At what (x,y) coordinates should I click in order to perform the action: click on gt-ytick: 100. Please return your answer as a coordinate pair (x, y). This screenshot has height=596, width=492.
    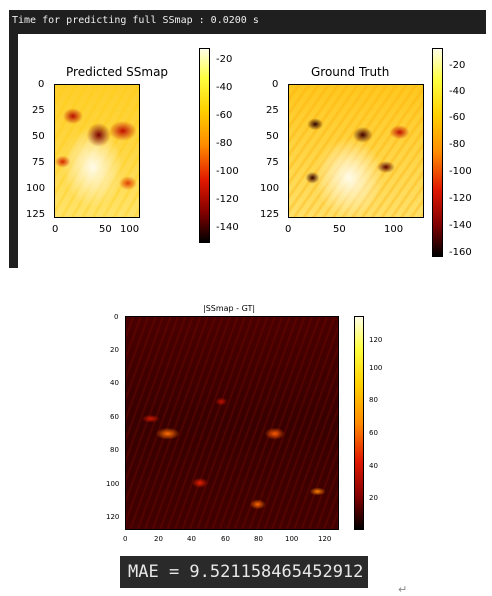
    Looking at the image, I should click on (270, 188).